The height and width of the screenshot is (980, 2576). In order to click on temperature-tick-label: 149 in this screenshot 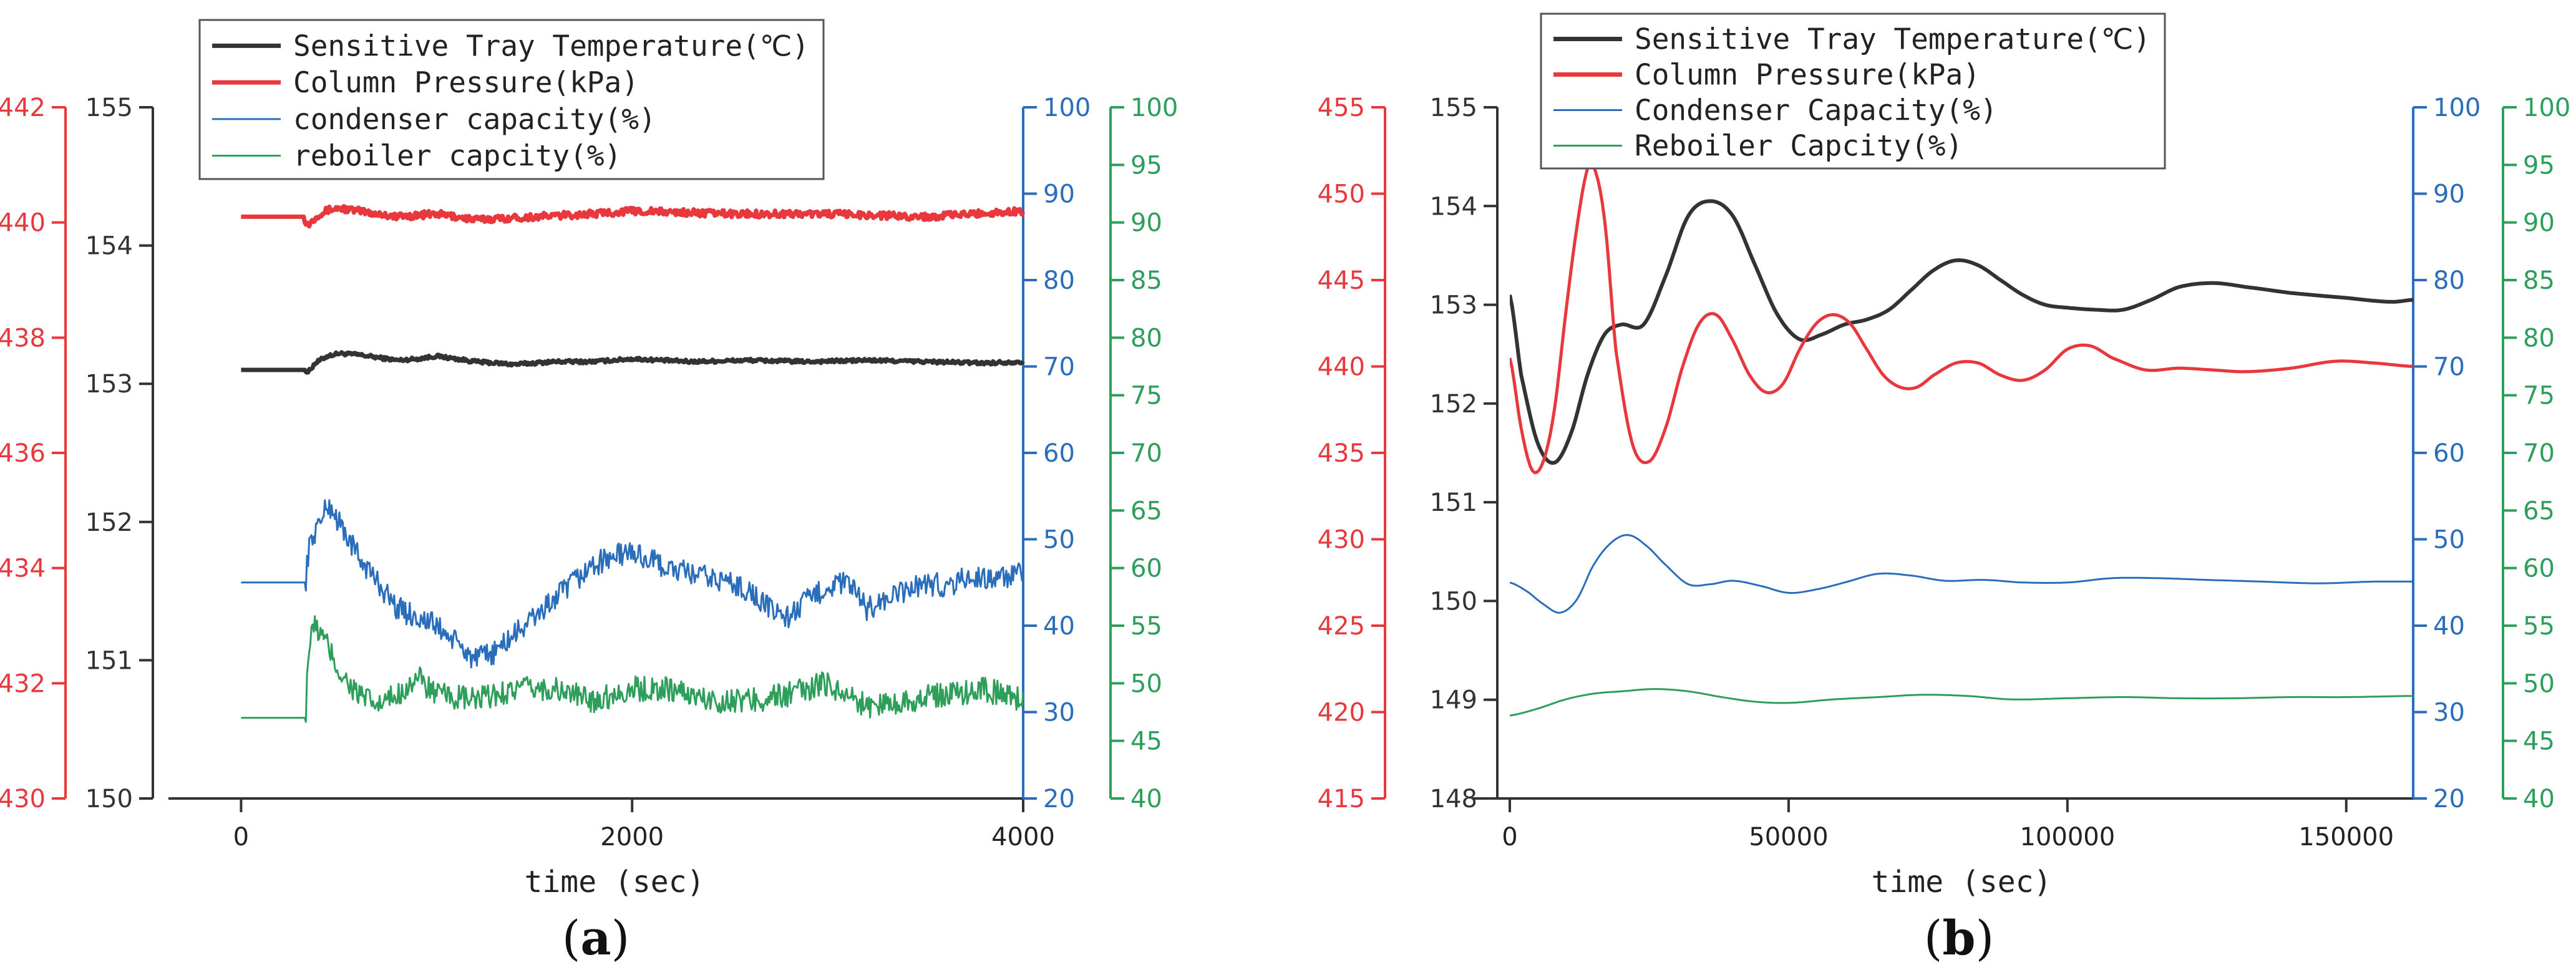, I will do `click(1454, 700)`.